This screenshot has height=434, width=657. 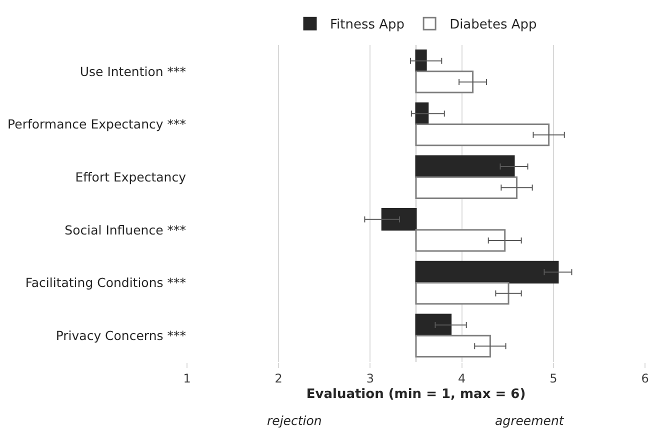 I want to click on text: agreement, so click(x=530, y=420).